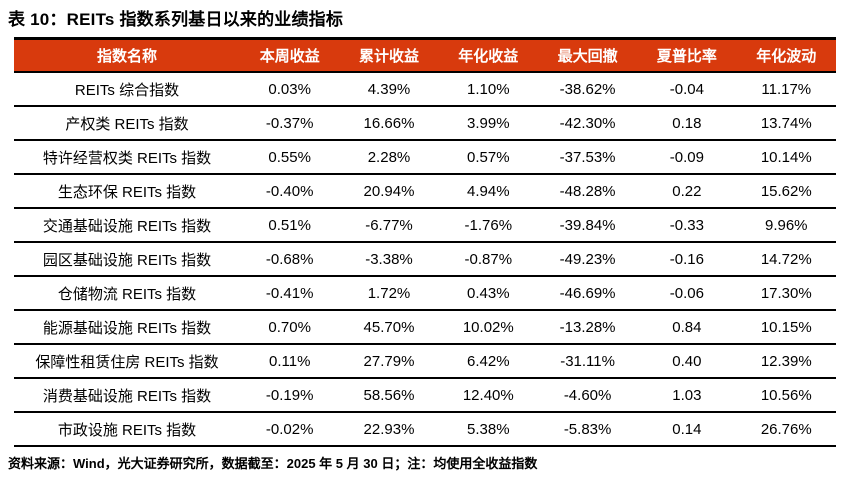 This screenshot has width=848, height=478. I want to click on value-cell: 10.14%, so click(786, 157).